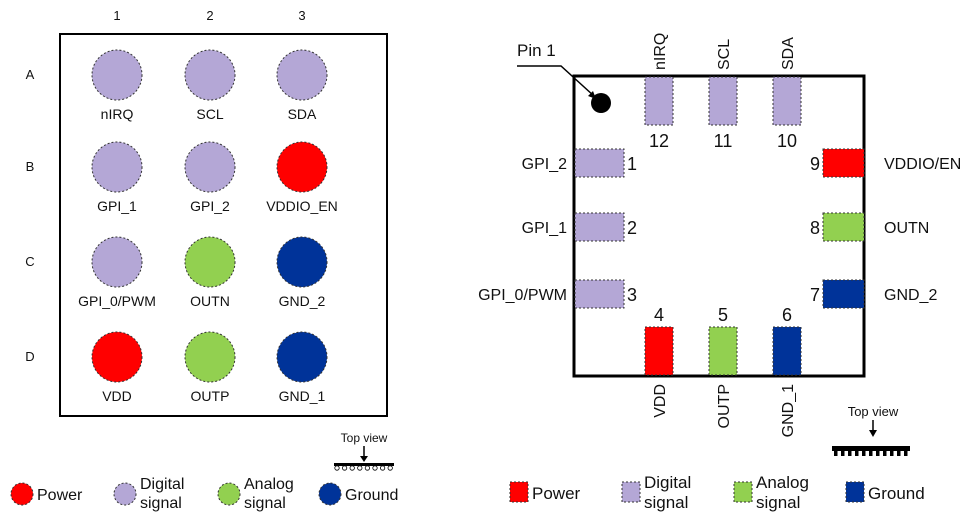 The width and height of the screenshot is (975, 515). What do you see at coordinates (815, 164) in the screenshot?
I see `pin-number: 9` at bounding box center [815, 164].